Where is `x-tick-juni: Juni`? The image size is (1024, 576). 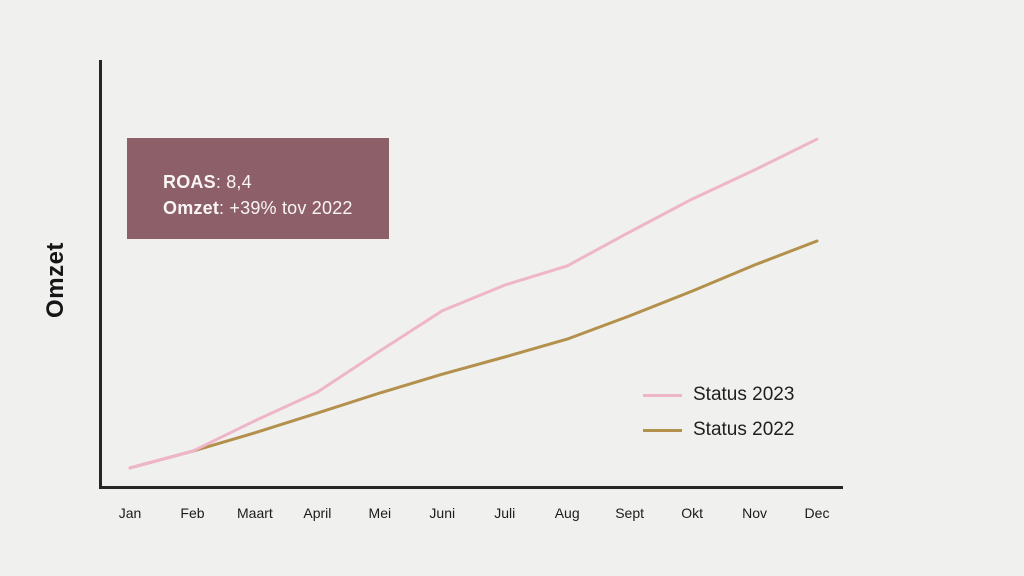
x-tick-juni: Juni is located at coordinates (442, 513).